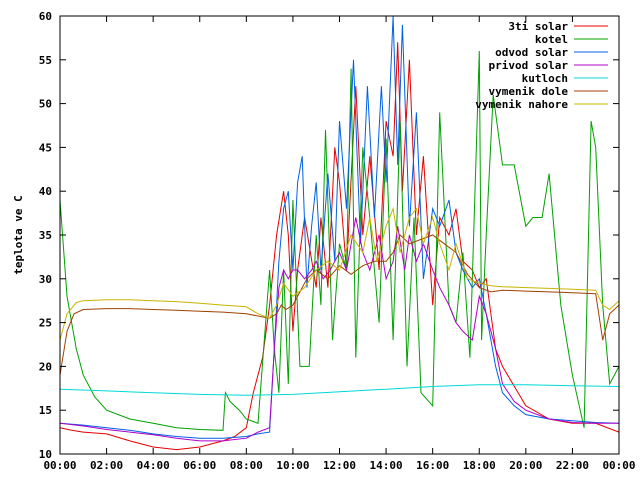 This screenshot has height=480, width=640. Describe the element at coordinates (153, 465) in the screenshot. I see `x-tick-label: 04:00` at that location.